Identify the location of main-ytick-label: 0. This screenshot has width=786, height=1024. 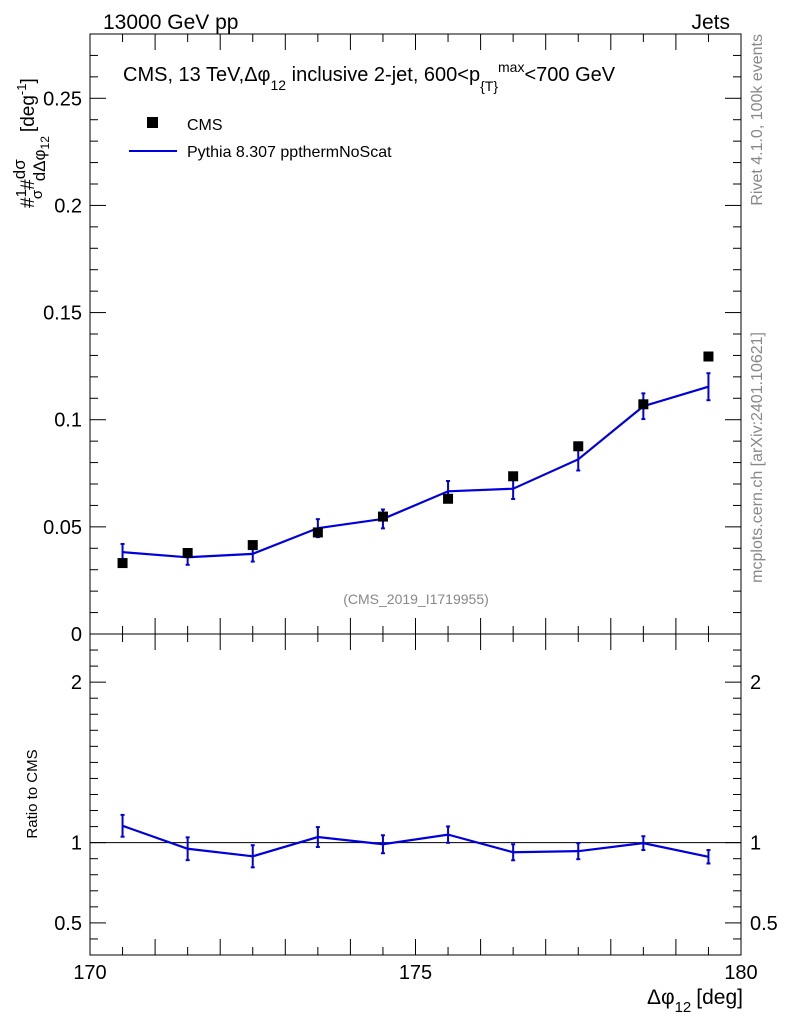
(76, 635).